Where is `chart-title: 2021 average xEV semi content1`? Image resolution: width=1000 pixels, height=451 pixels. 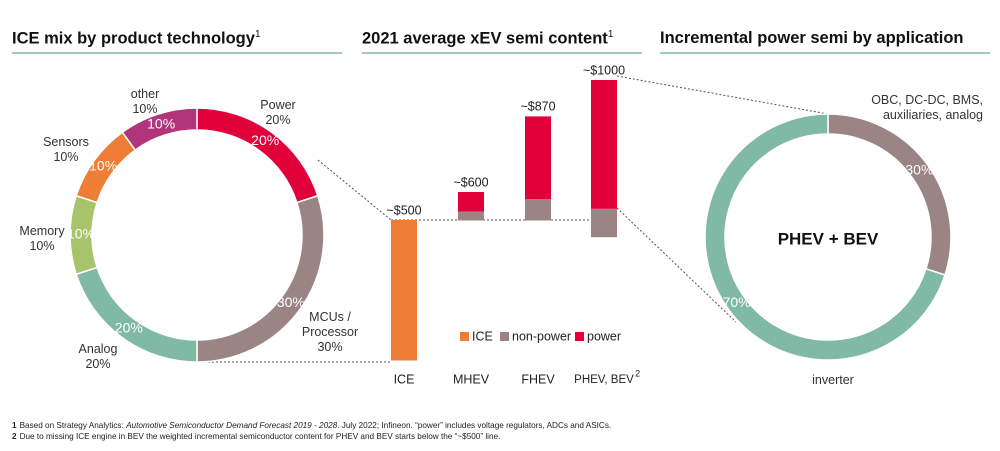
chart-title: 2021 average xEV semi content1 is located at coordinates (487, 39).